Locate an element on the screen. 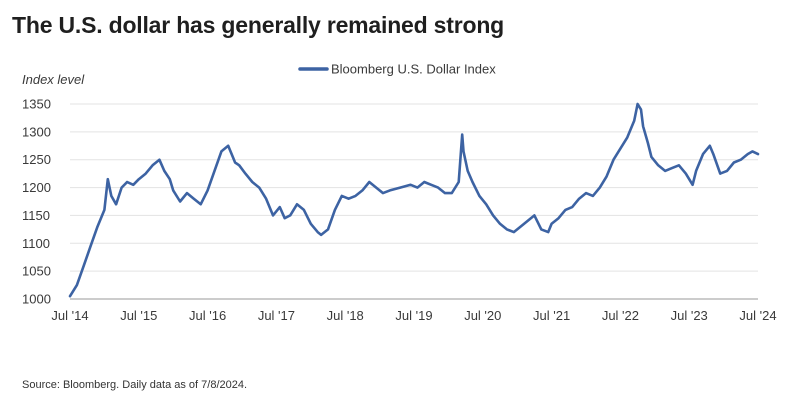 This screenshot has height=400, width=795. x-tick-label: Jul '14 is located at coordinates (69, 315).